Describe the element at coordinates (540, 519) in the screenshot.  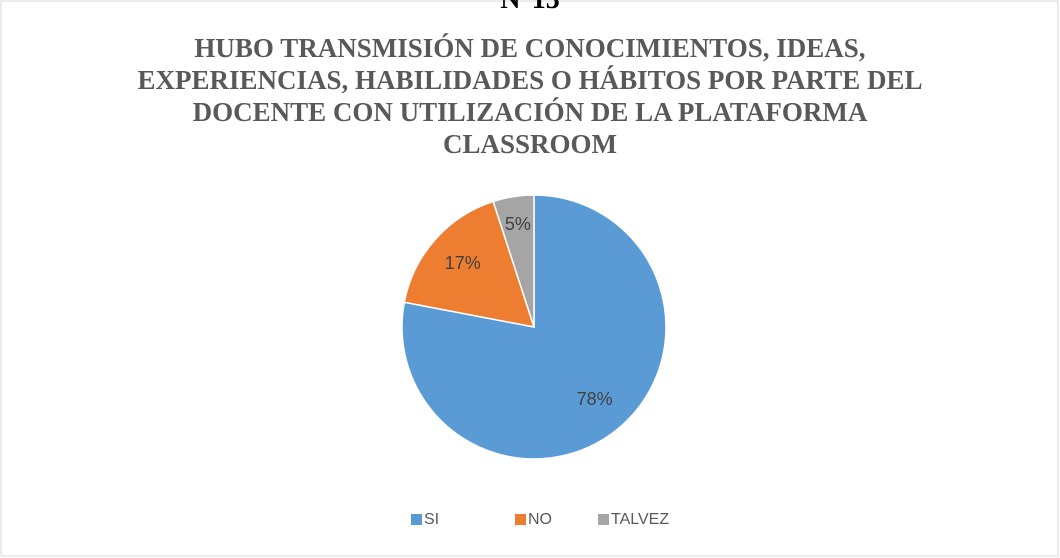
I see `legend-label: NO` at that location.